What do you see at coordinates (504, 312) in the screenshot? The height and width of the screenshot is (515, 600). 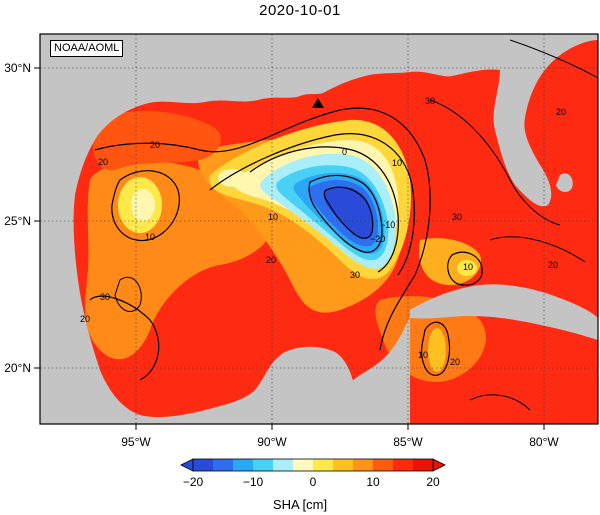 I see `land-cuba` at bounding box center [504, 312].